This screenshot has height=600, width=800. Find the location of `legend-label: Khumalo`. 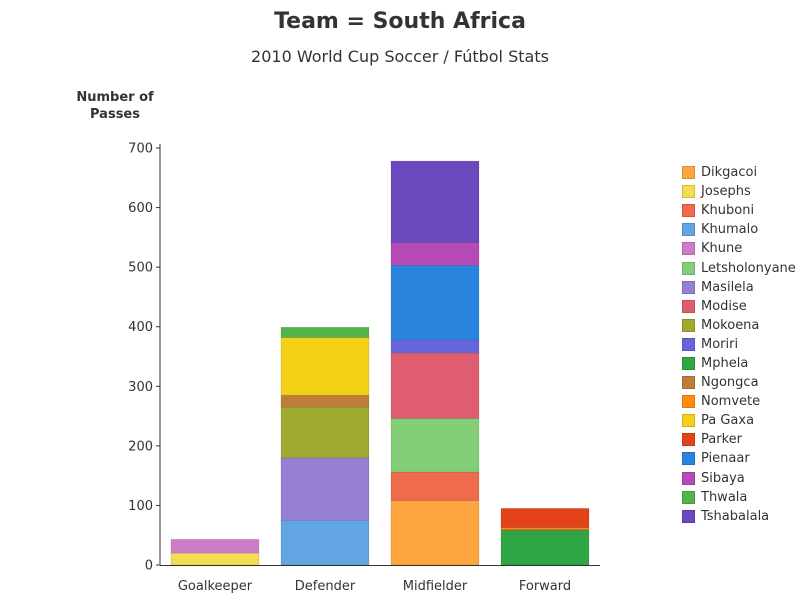

legend-label: Khumalo is located at coordinates (730, 230).